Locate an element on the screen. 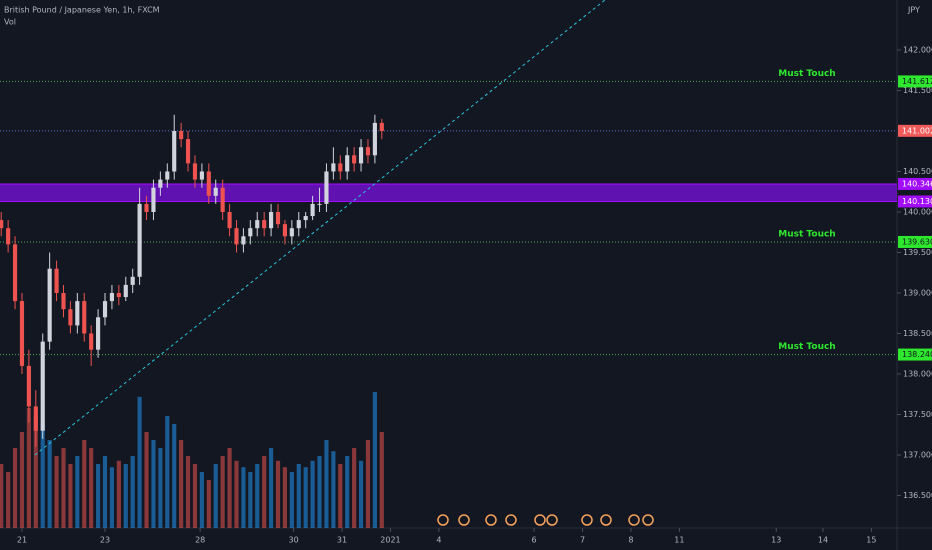 The image size is (932, 550). y-tick-label: 142.000 is located at coordinates (917, 49).